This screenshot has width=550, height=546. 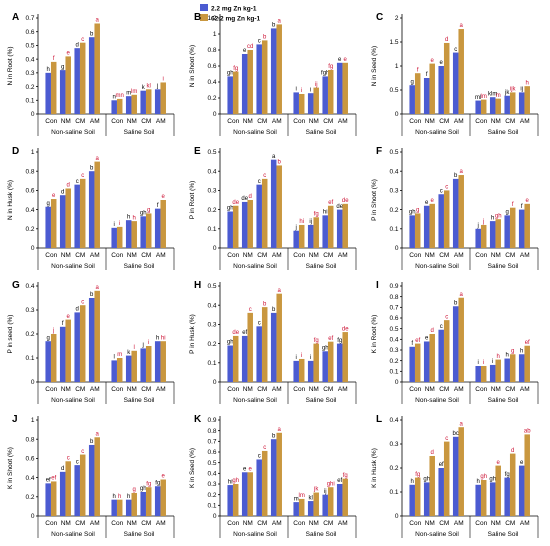 What do you see at coordinates (311, 498) in the screenshot?
I see `significance-letter: kl` at bounding box center [311, 498].